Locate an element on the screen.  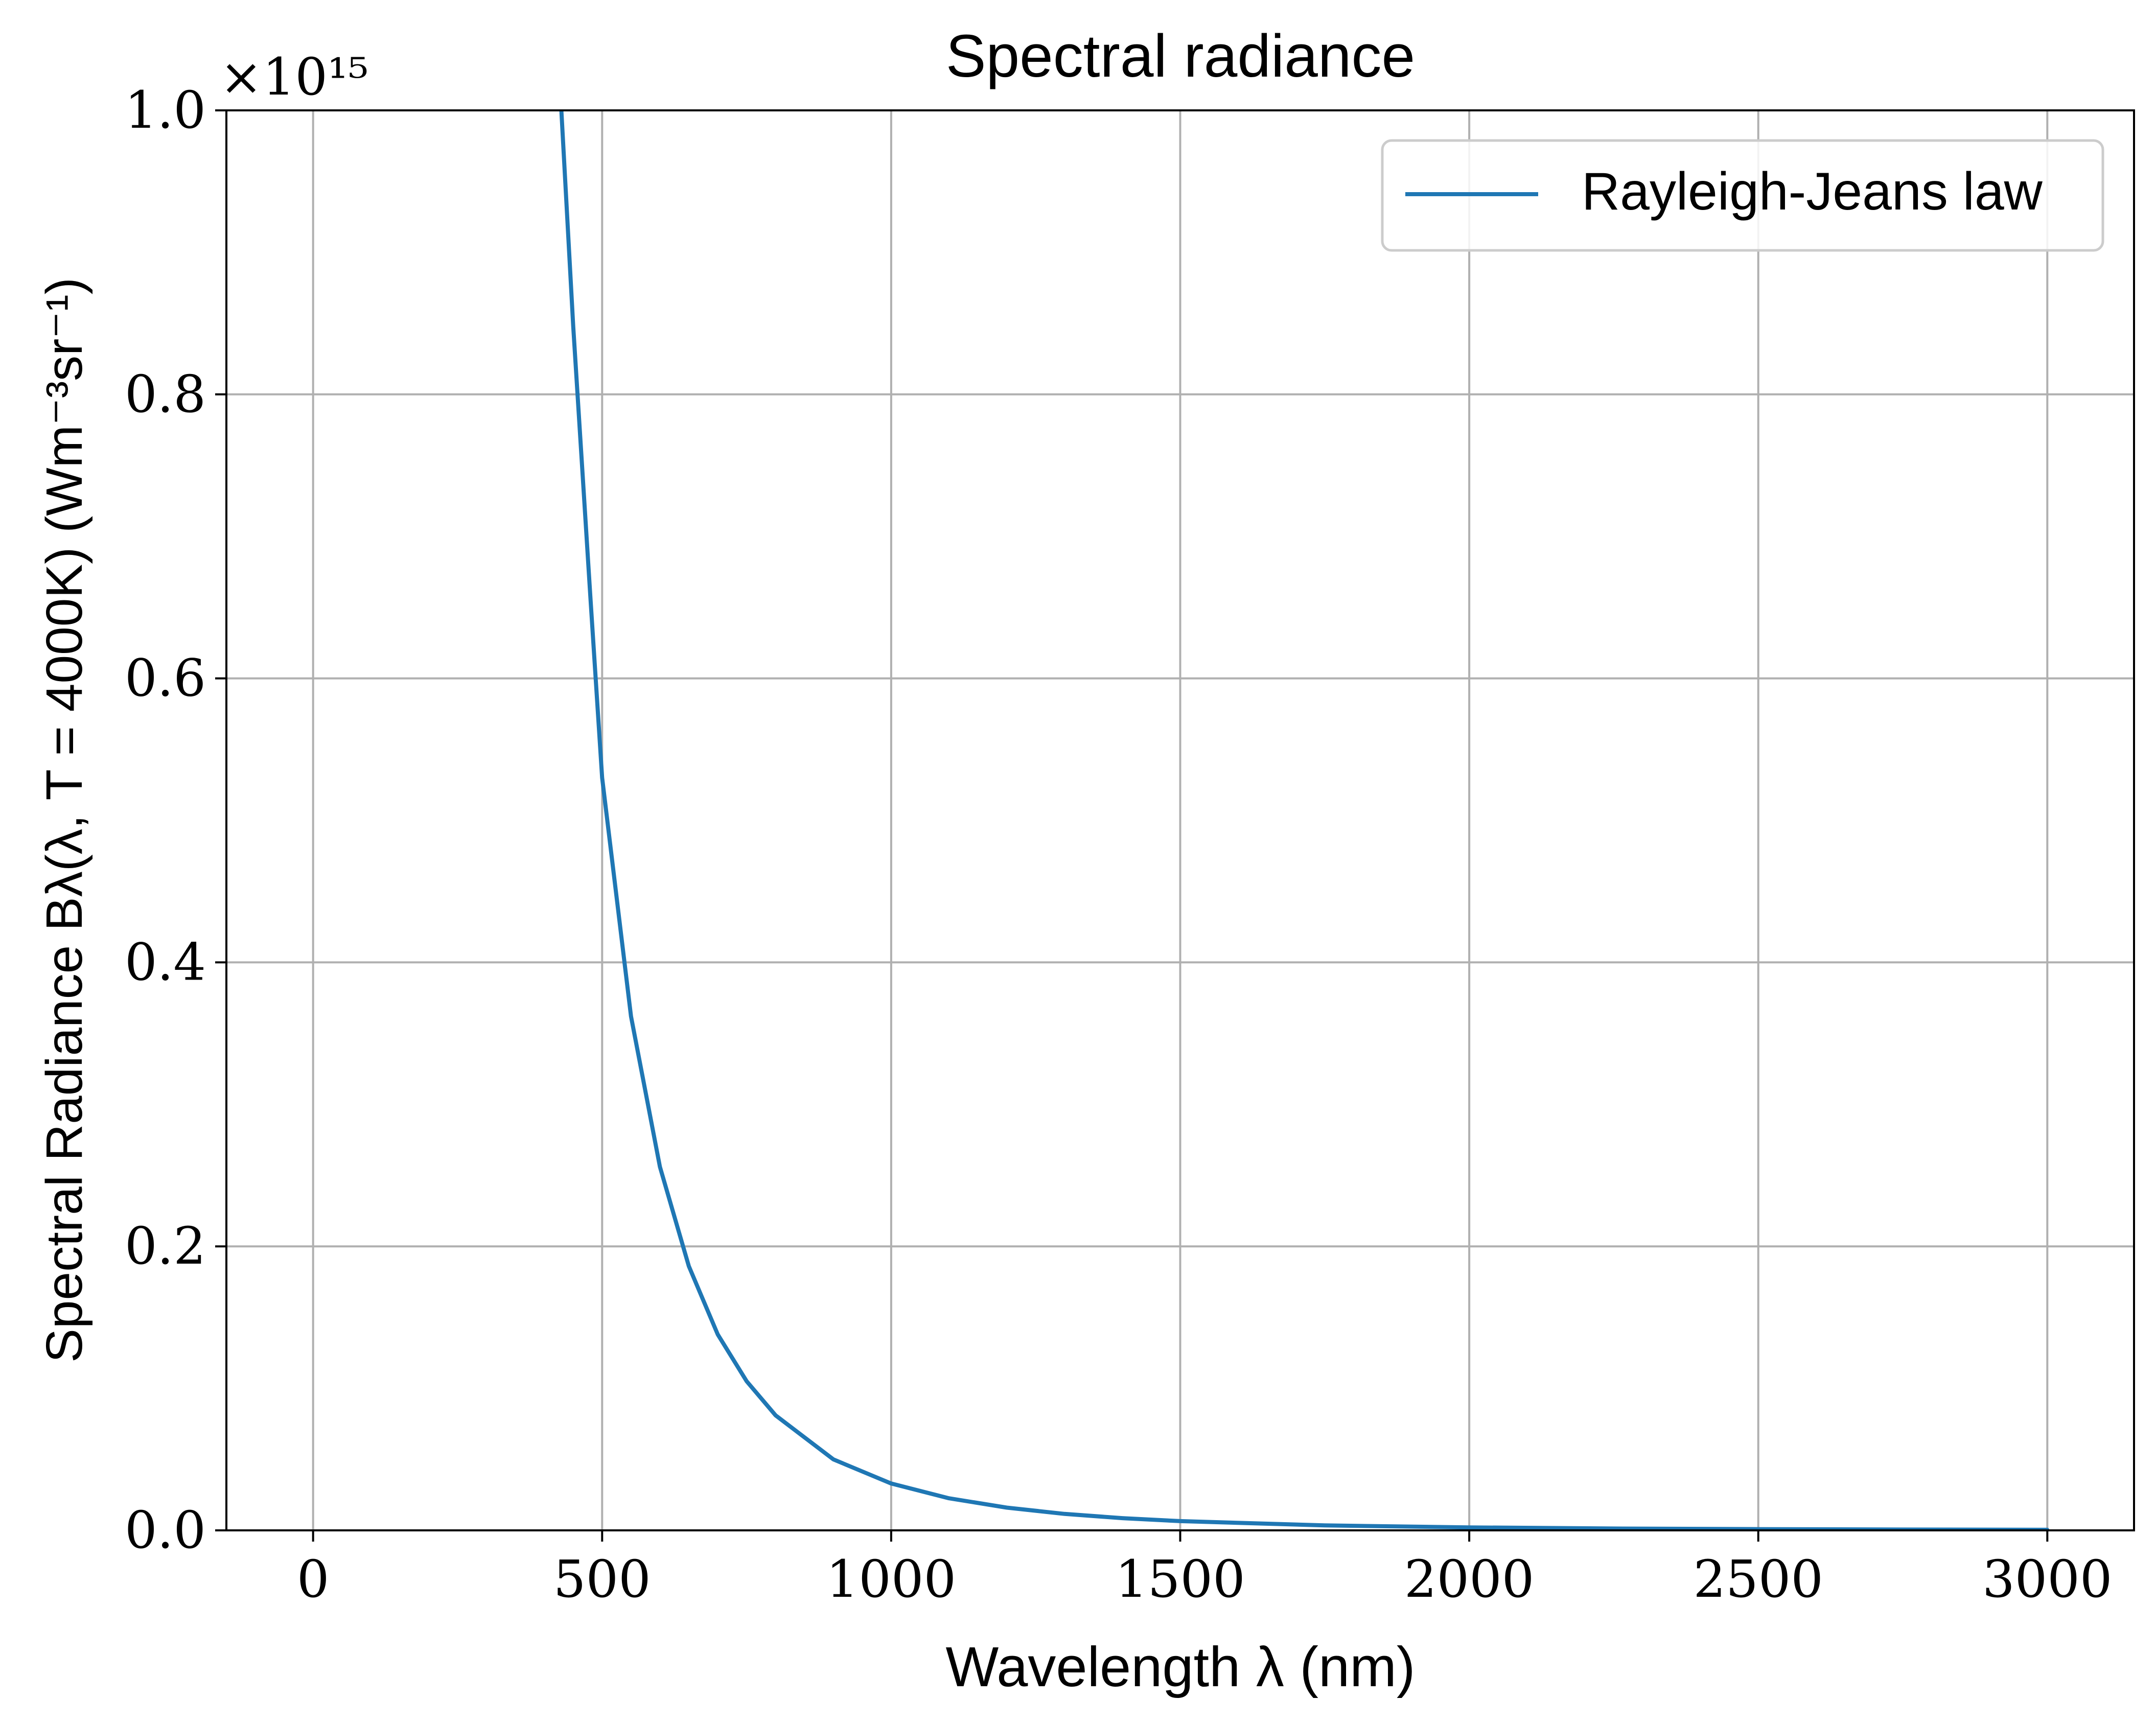
x-tick-label: 0 is located at coordinates (313, 1579).